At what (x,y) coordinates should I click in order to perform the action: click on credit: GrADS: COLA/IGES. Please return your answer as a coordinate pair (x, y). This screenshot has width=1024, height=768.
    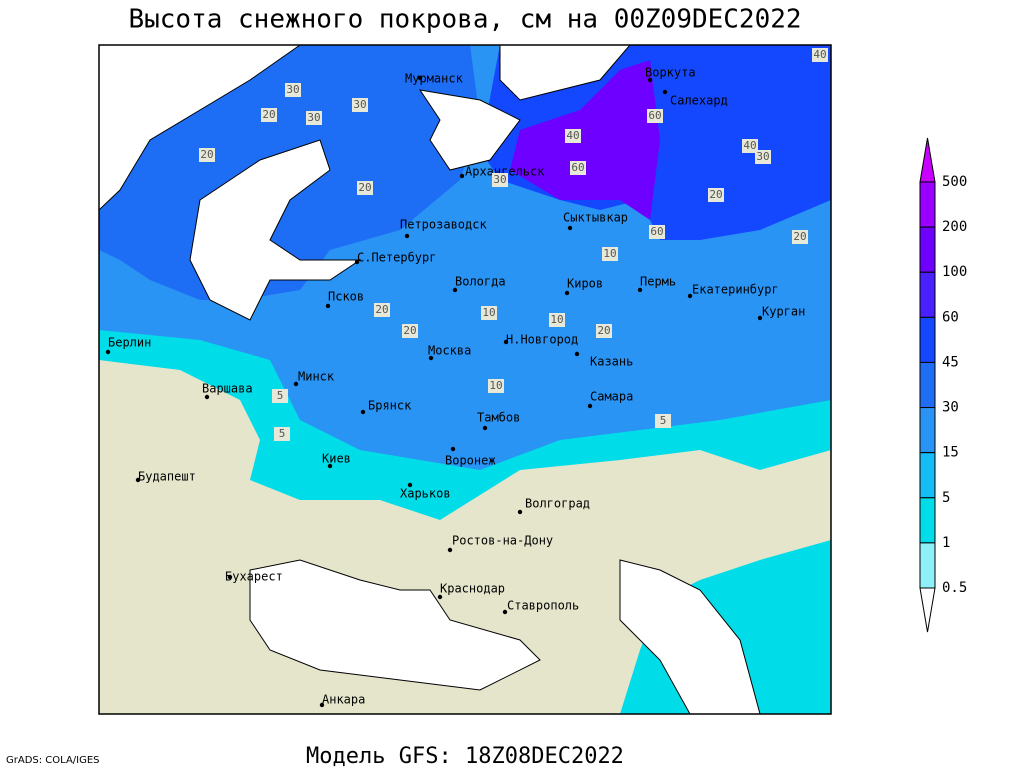
    Looking at the image, I should click on (53, 760).